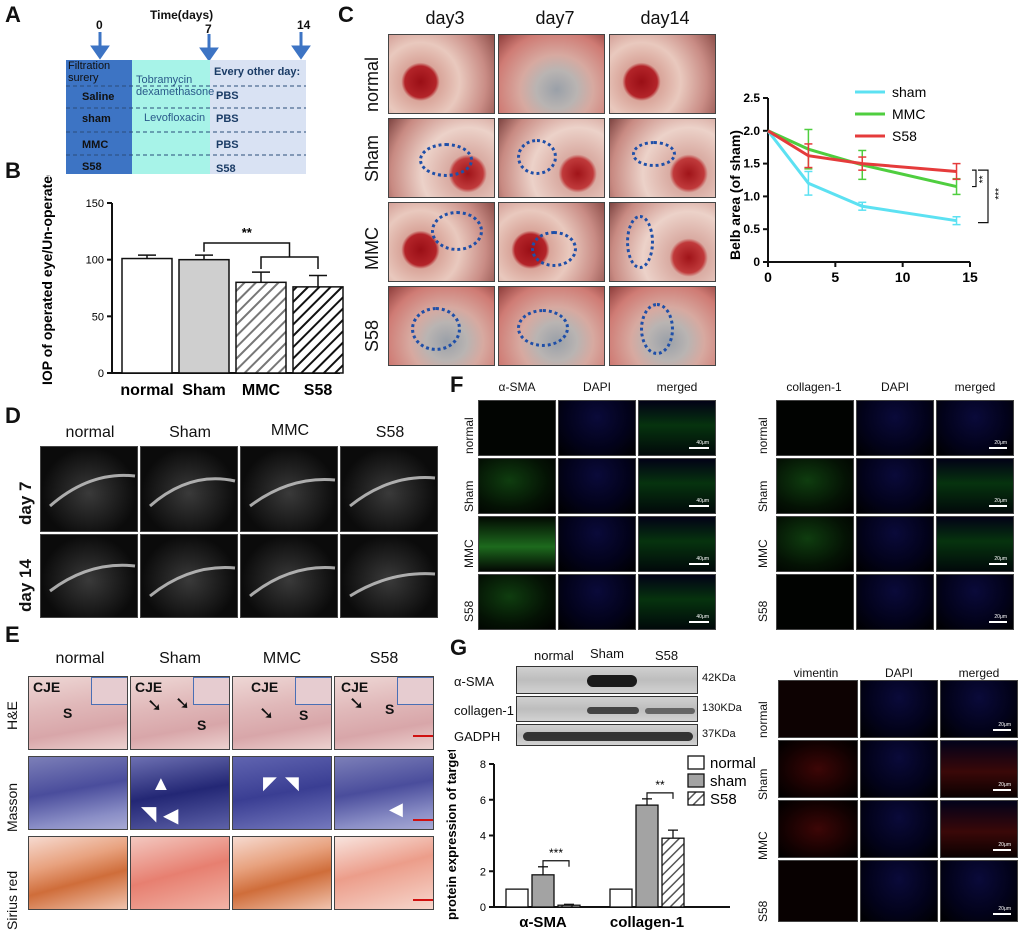  Describe the element at coordinates (763, 719) in the screenshot. I see `g-row-normal: normal` at that location.